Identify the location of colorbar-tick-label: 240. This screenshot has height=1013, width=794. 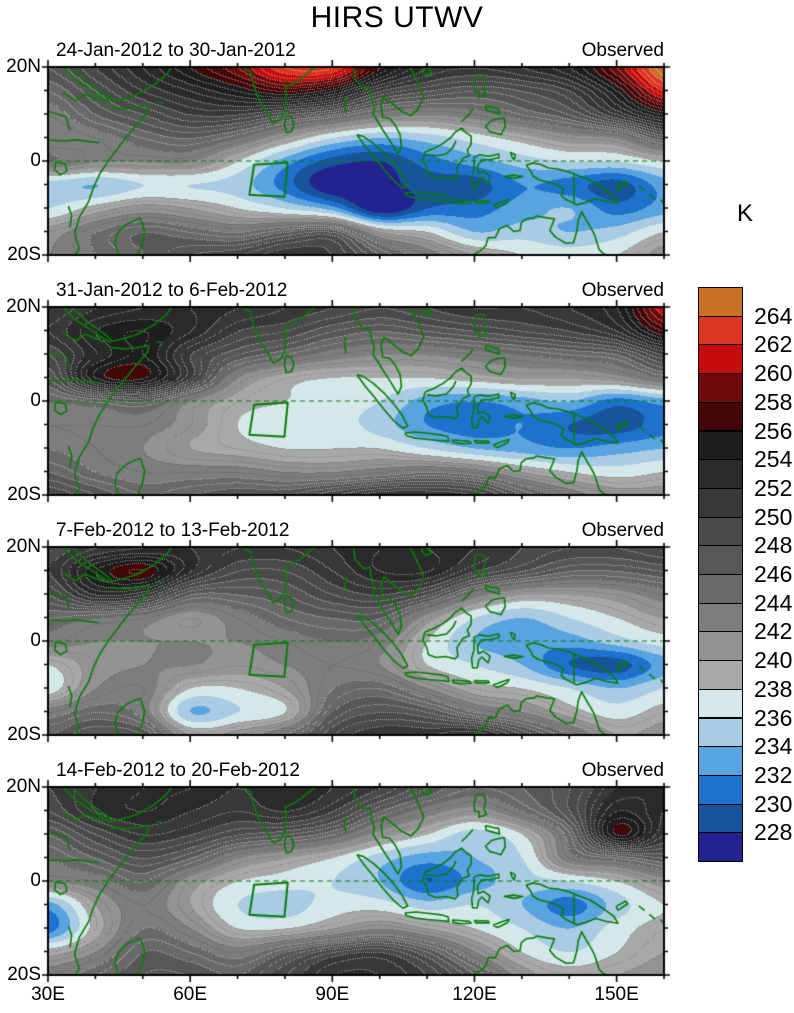
(773, 660).